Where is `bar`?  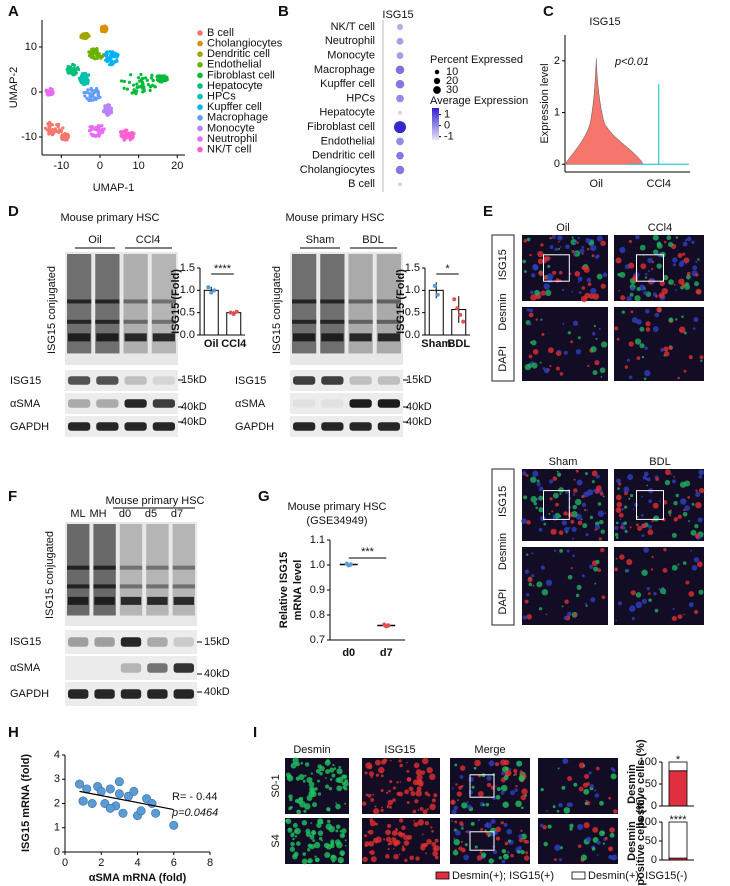
bar is located at coordinates (234, 324).